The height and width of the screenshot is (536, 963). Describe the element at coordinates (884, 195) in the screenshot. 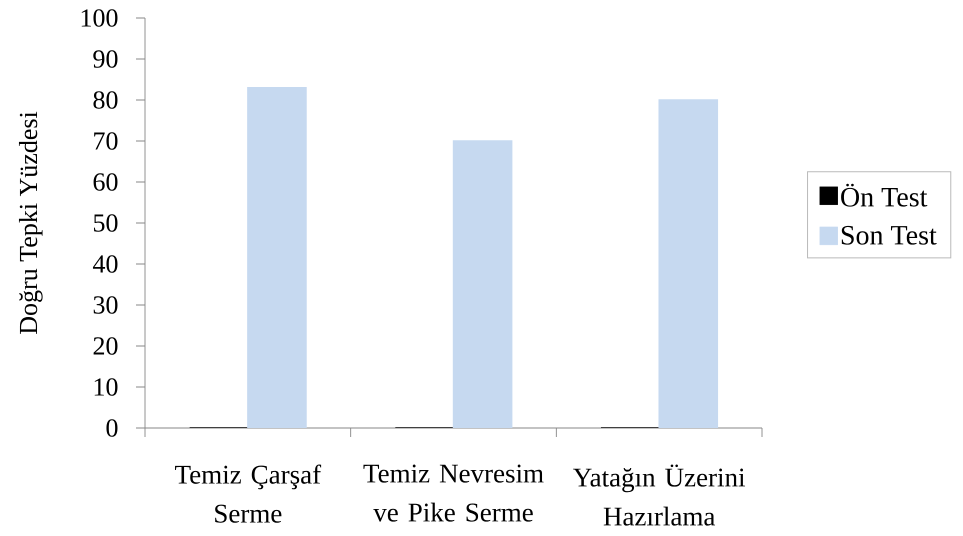

I see `legend-label: Ön Test` at that location.